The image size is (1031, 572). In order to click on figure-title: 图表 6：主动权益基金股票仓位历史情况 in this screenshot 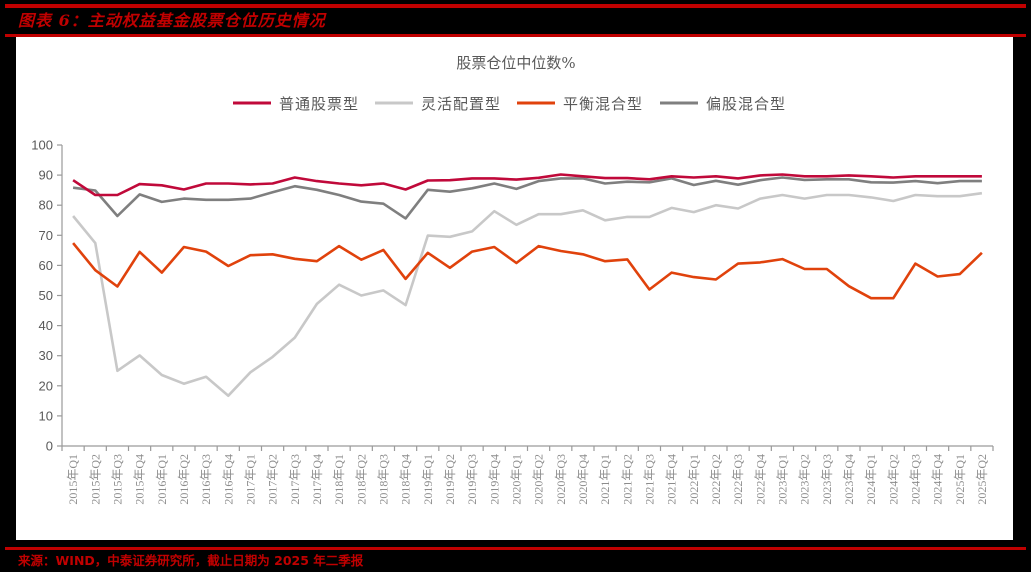, I will do `click(172, 20)`.